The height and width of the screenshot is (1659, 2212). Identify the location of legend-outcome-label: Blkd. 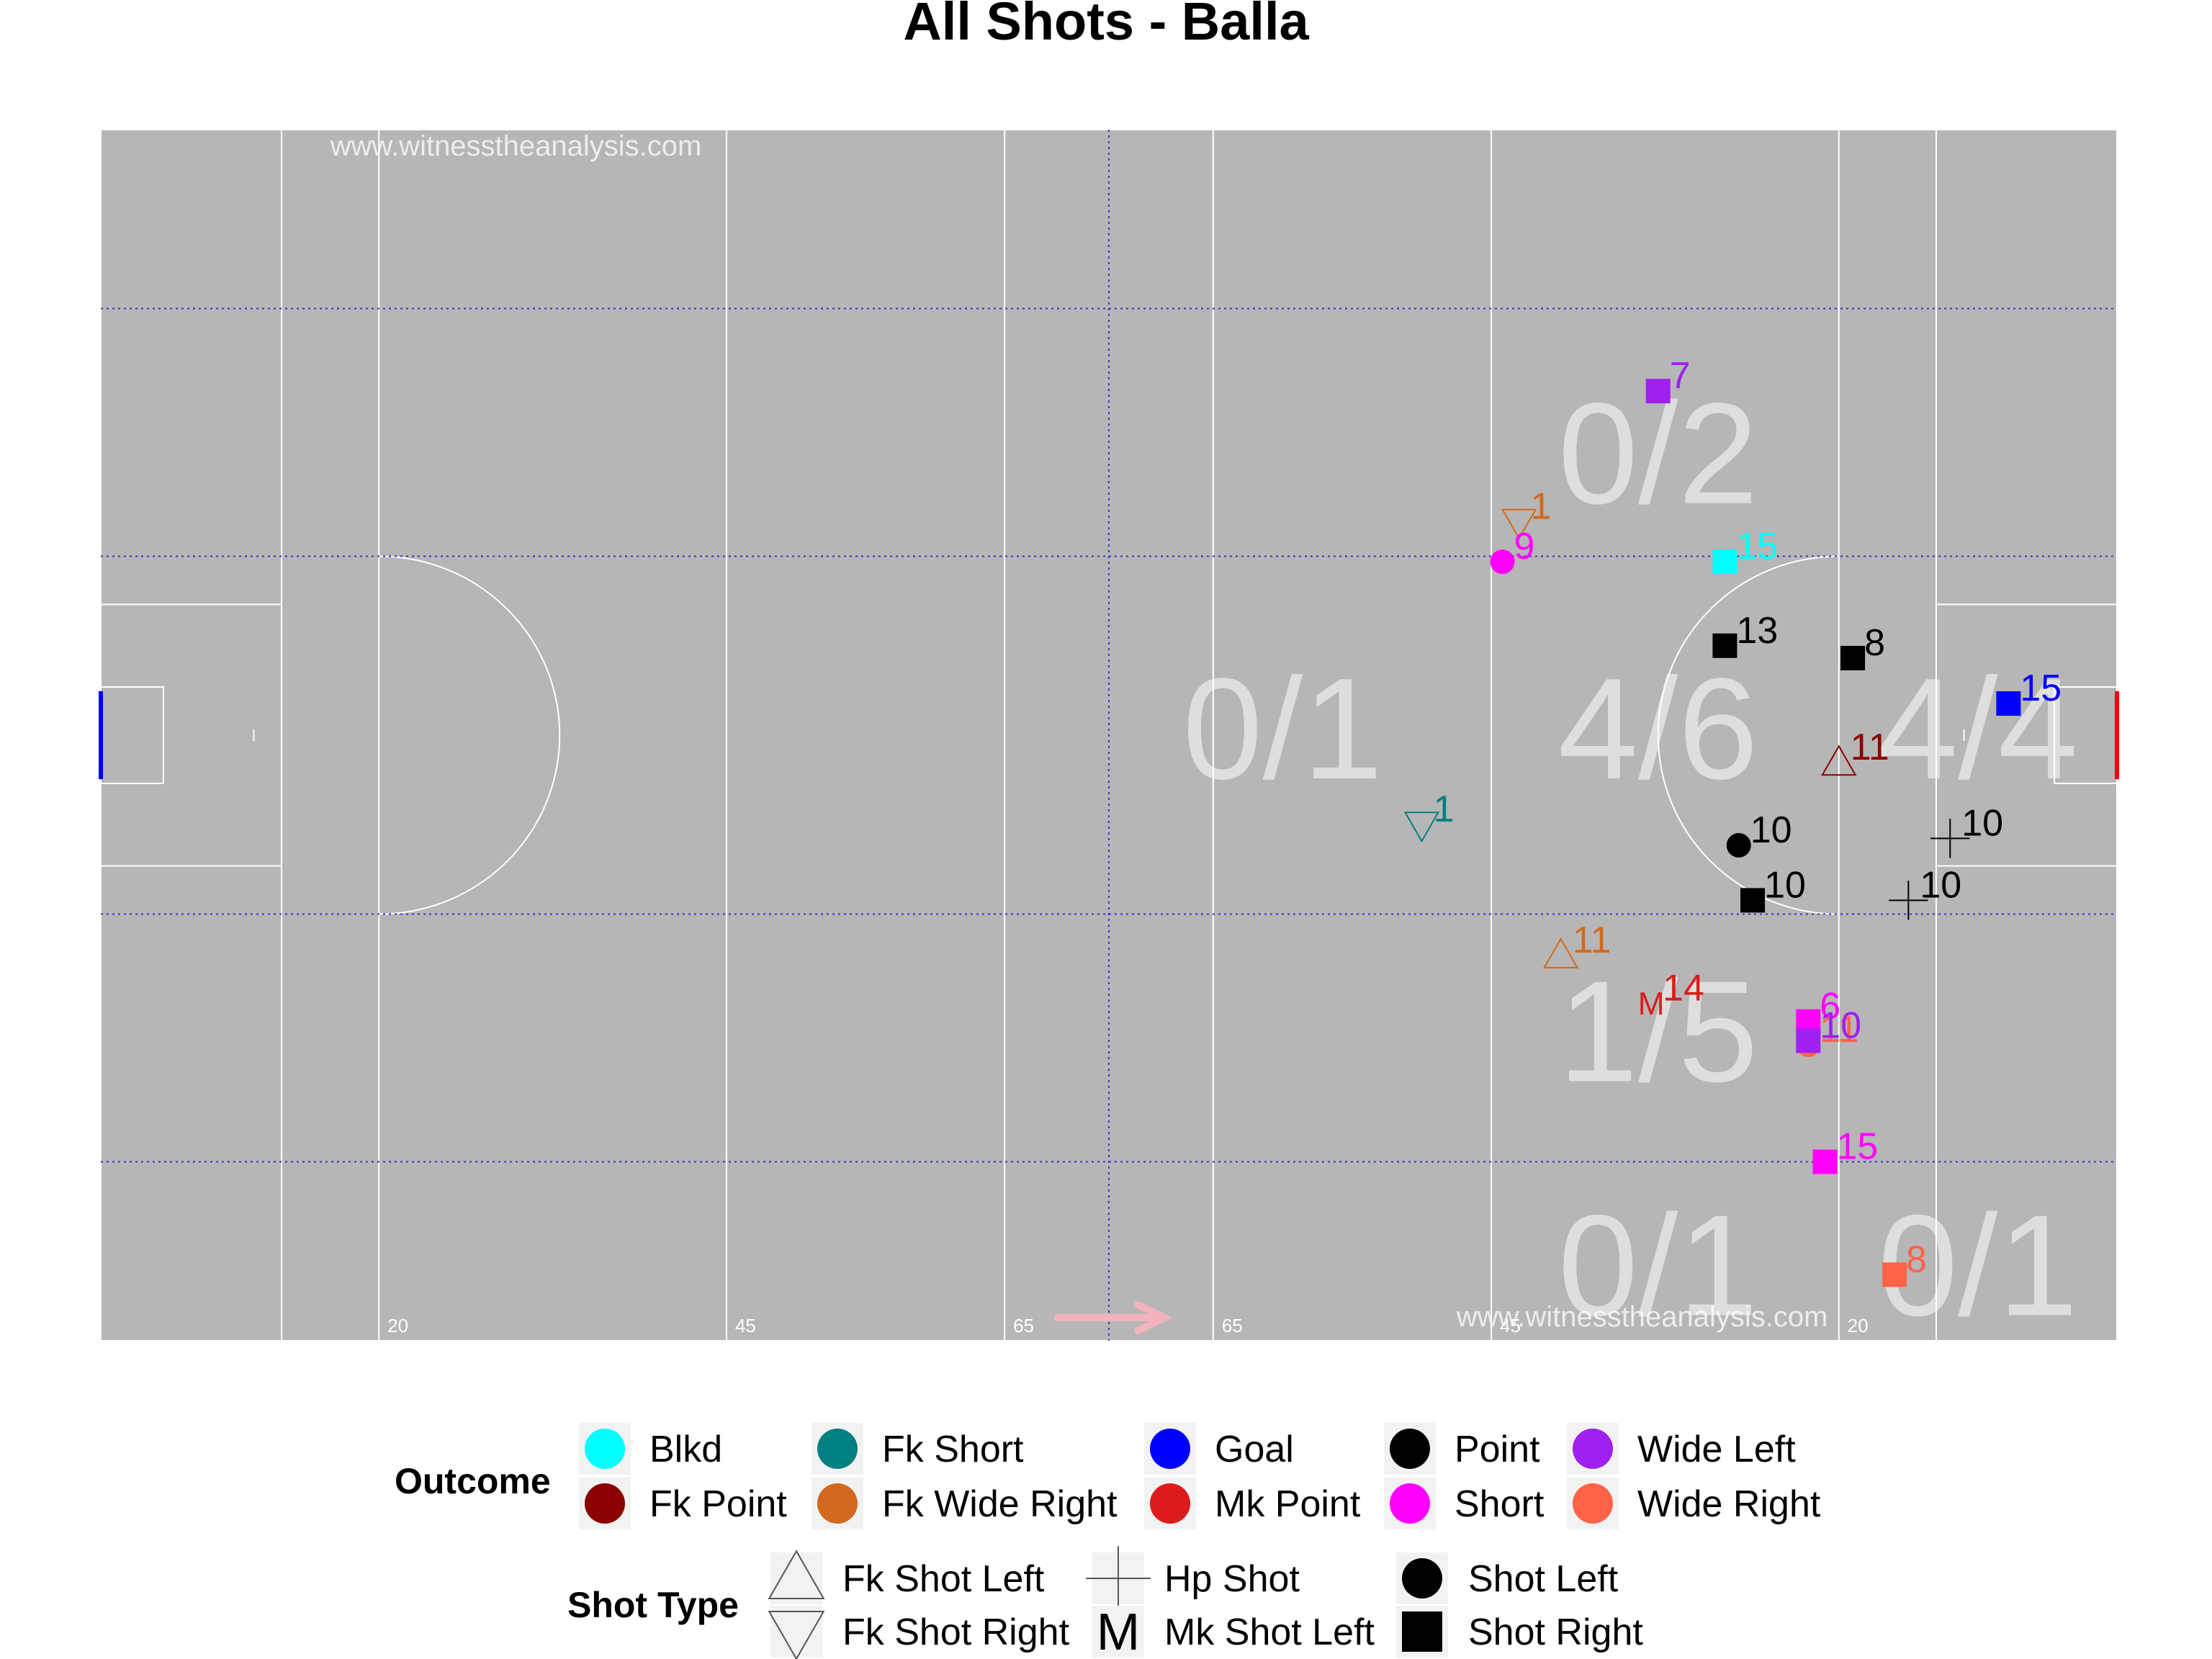
(685, 1449).